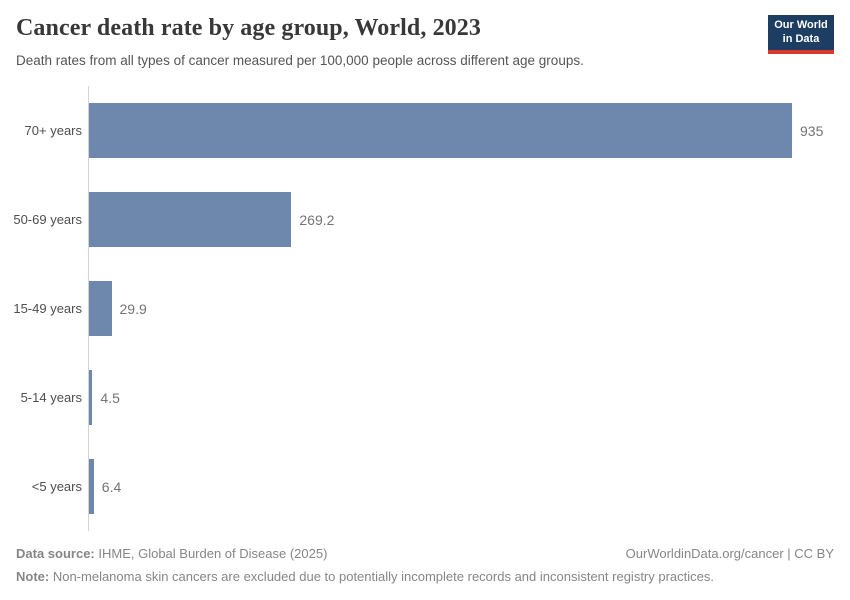 Image resolution: width=850 pixels, height=600 pixels. Describe the element at coordinates (729, 553) in the screenshot. I see `footer-license-link: OurWorldinData.org/cancer | CC BY` at that location.